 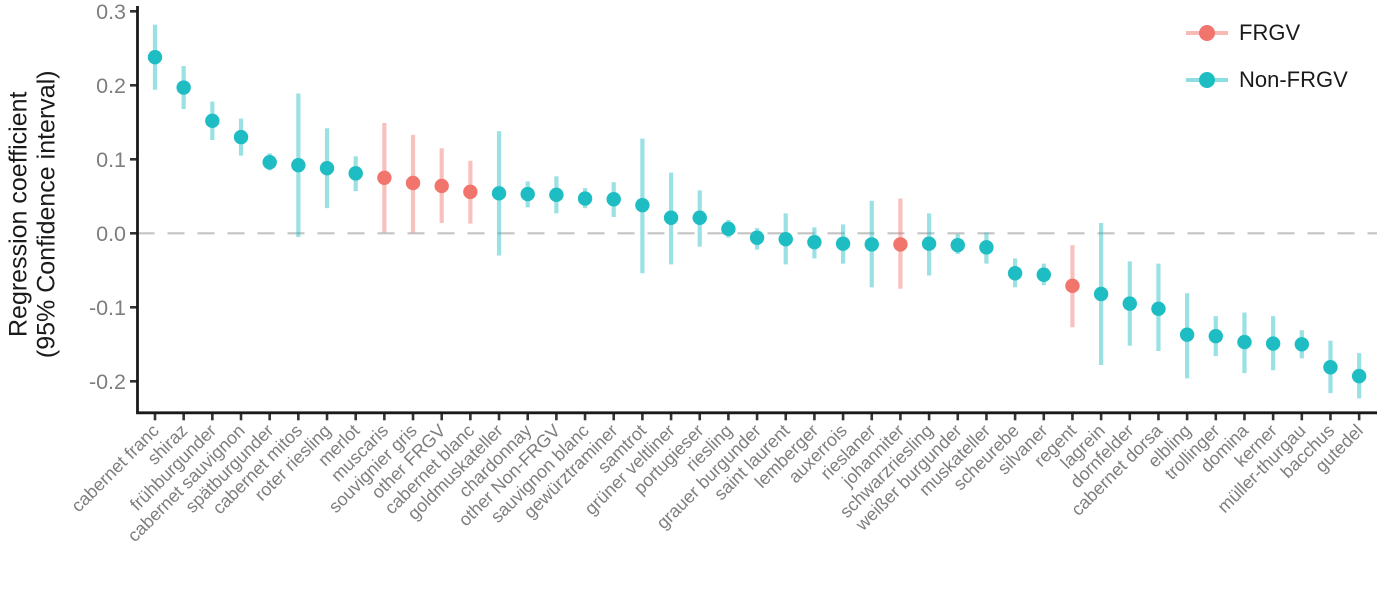 I want to click on point-cabernet mitos, so click(x=298, y=165).